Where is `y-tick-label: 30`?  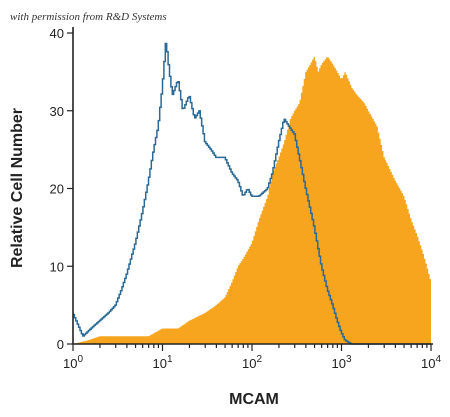 y-tick-label: 30 is located at coordinates (57, 111).